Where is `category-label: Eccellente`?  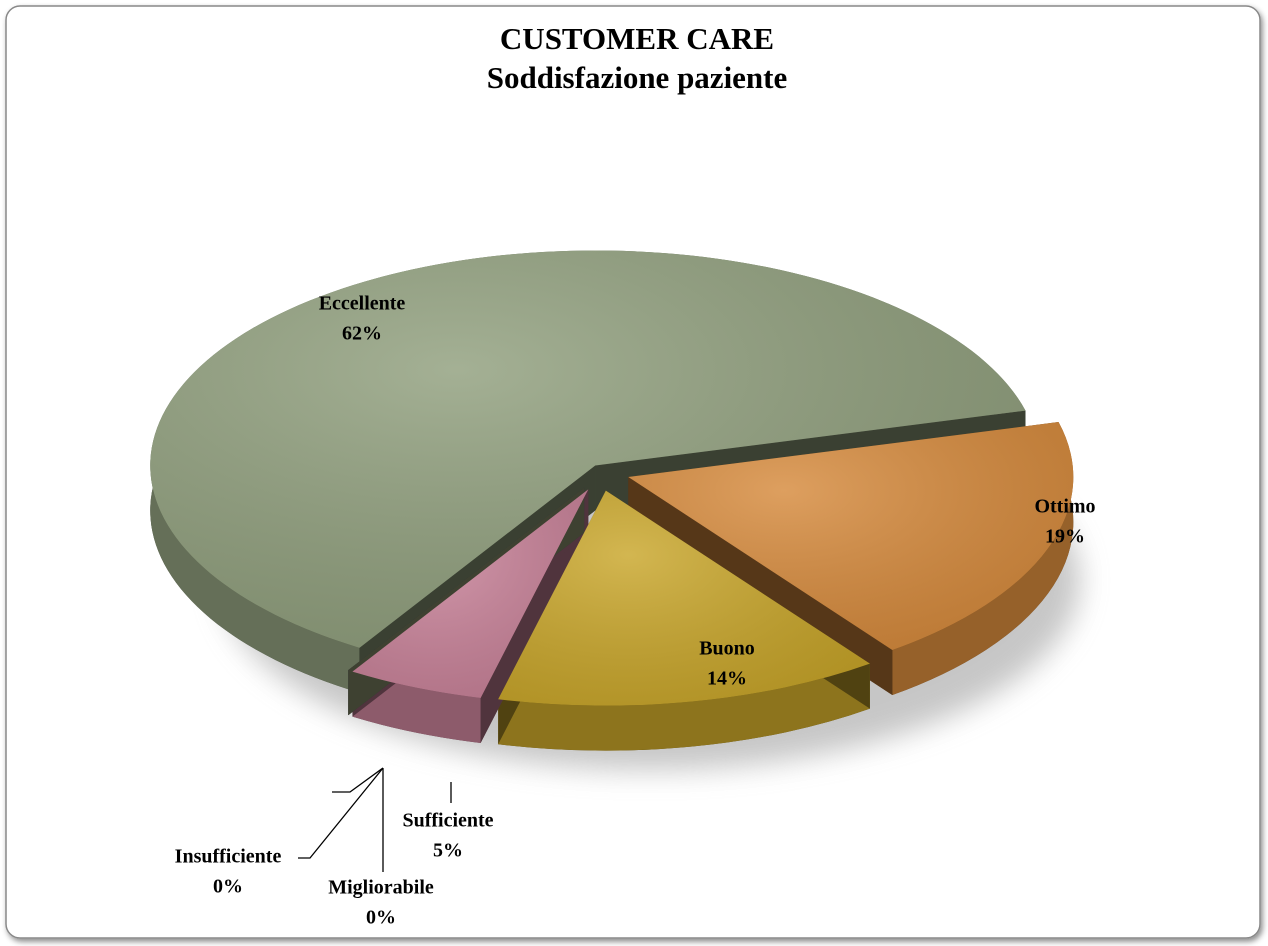
category-label: Eccellente is located at coordinates (362, 304).